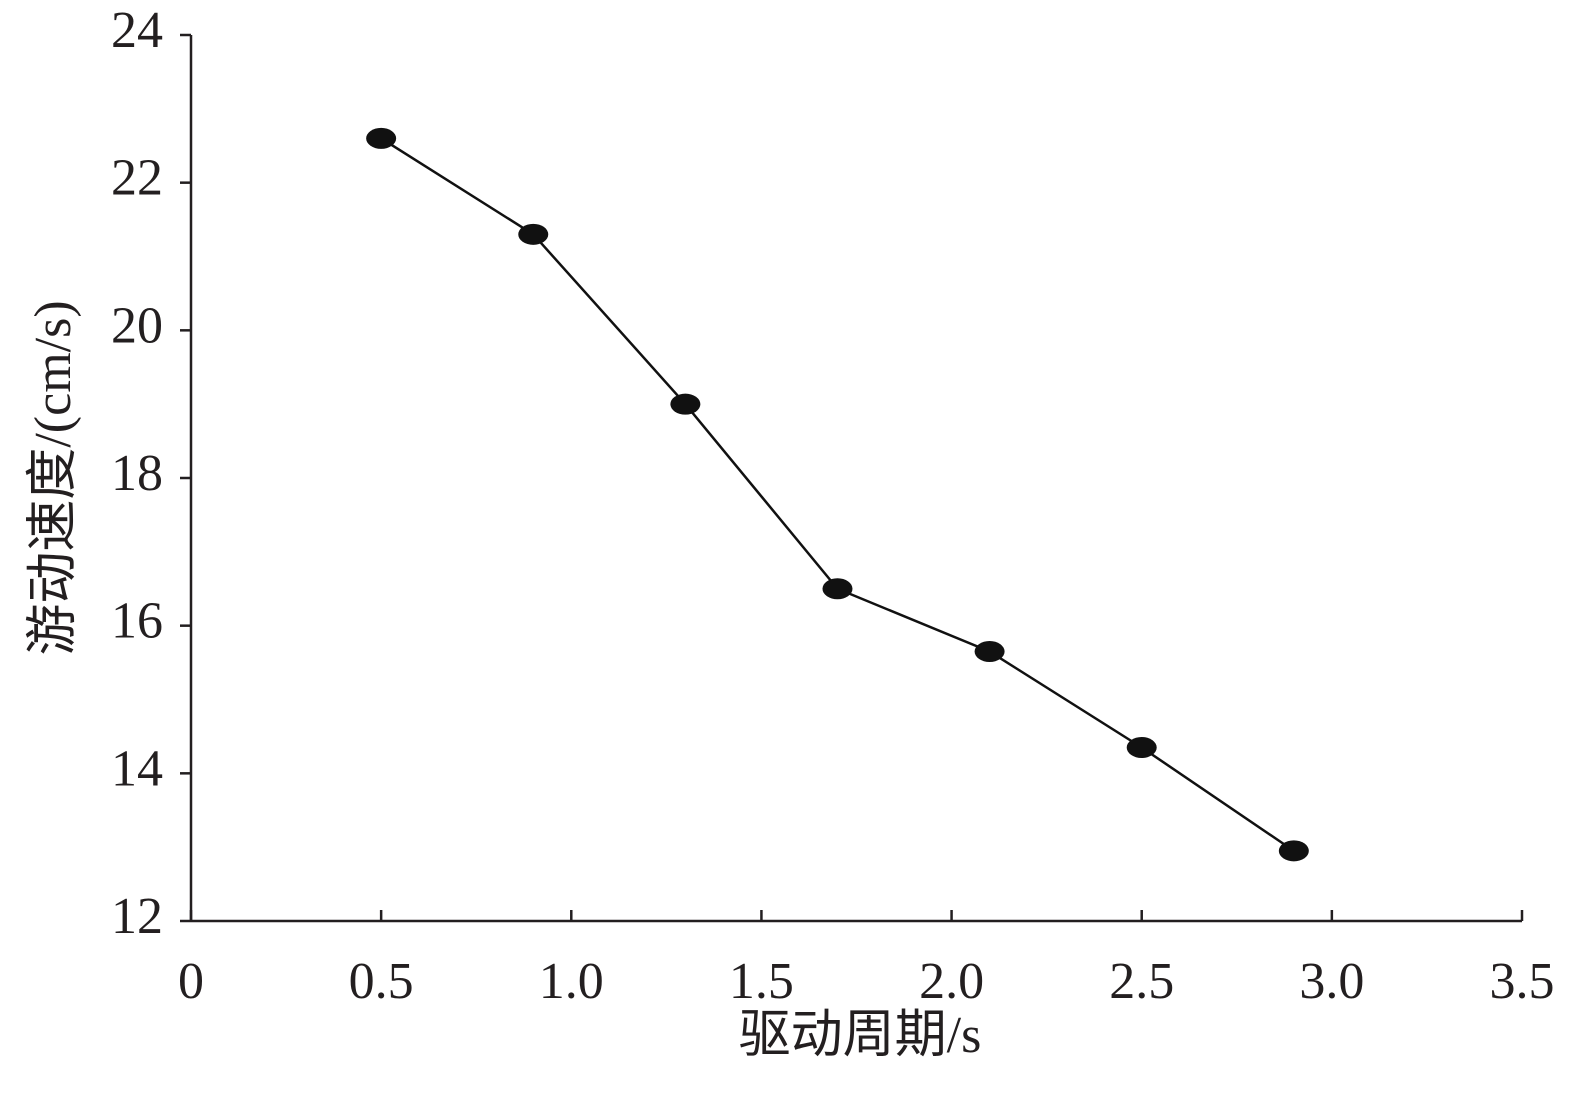 The width and height of the screenshot is (1570, 1098). I want to click on x-tick-label: 3.0, so click(1331, 981).